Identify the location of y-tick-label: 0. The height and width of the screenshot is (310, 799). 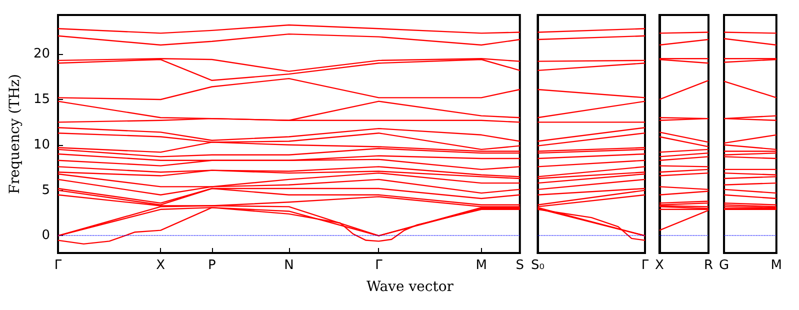
(46, 236).